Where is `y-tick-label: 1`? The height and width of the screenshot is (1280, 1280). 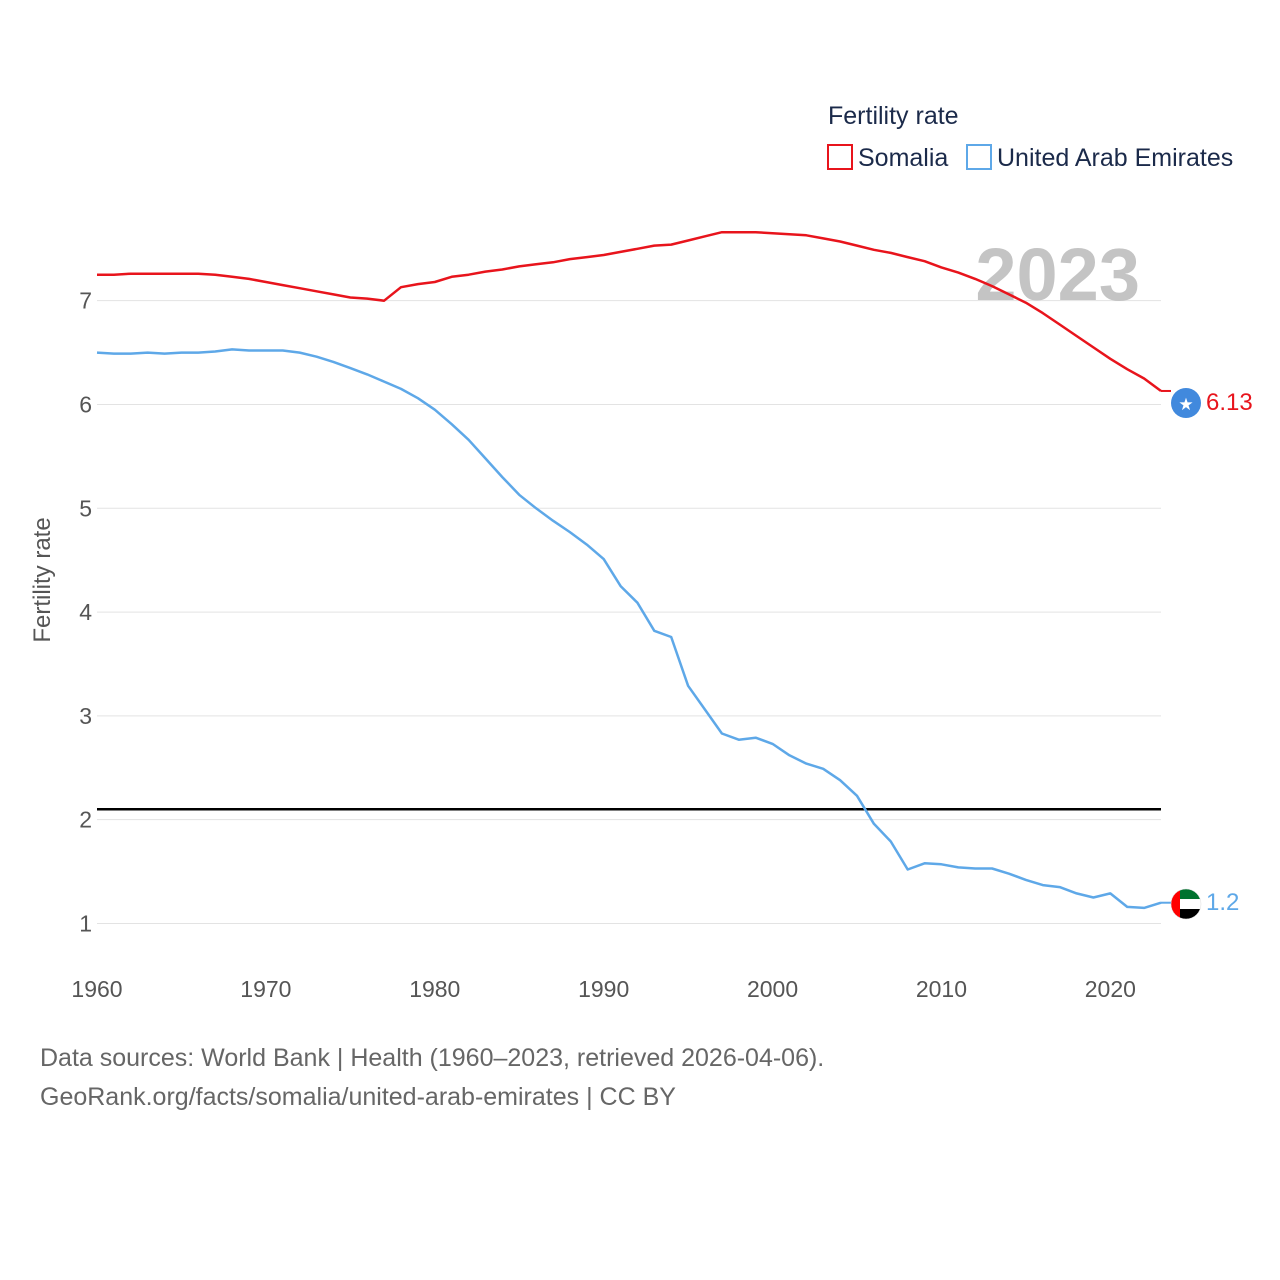
y-tick-label: 1 is located at coordinates (85, 923).